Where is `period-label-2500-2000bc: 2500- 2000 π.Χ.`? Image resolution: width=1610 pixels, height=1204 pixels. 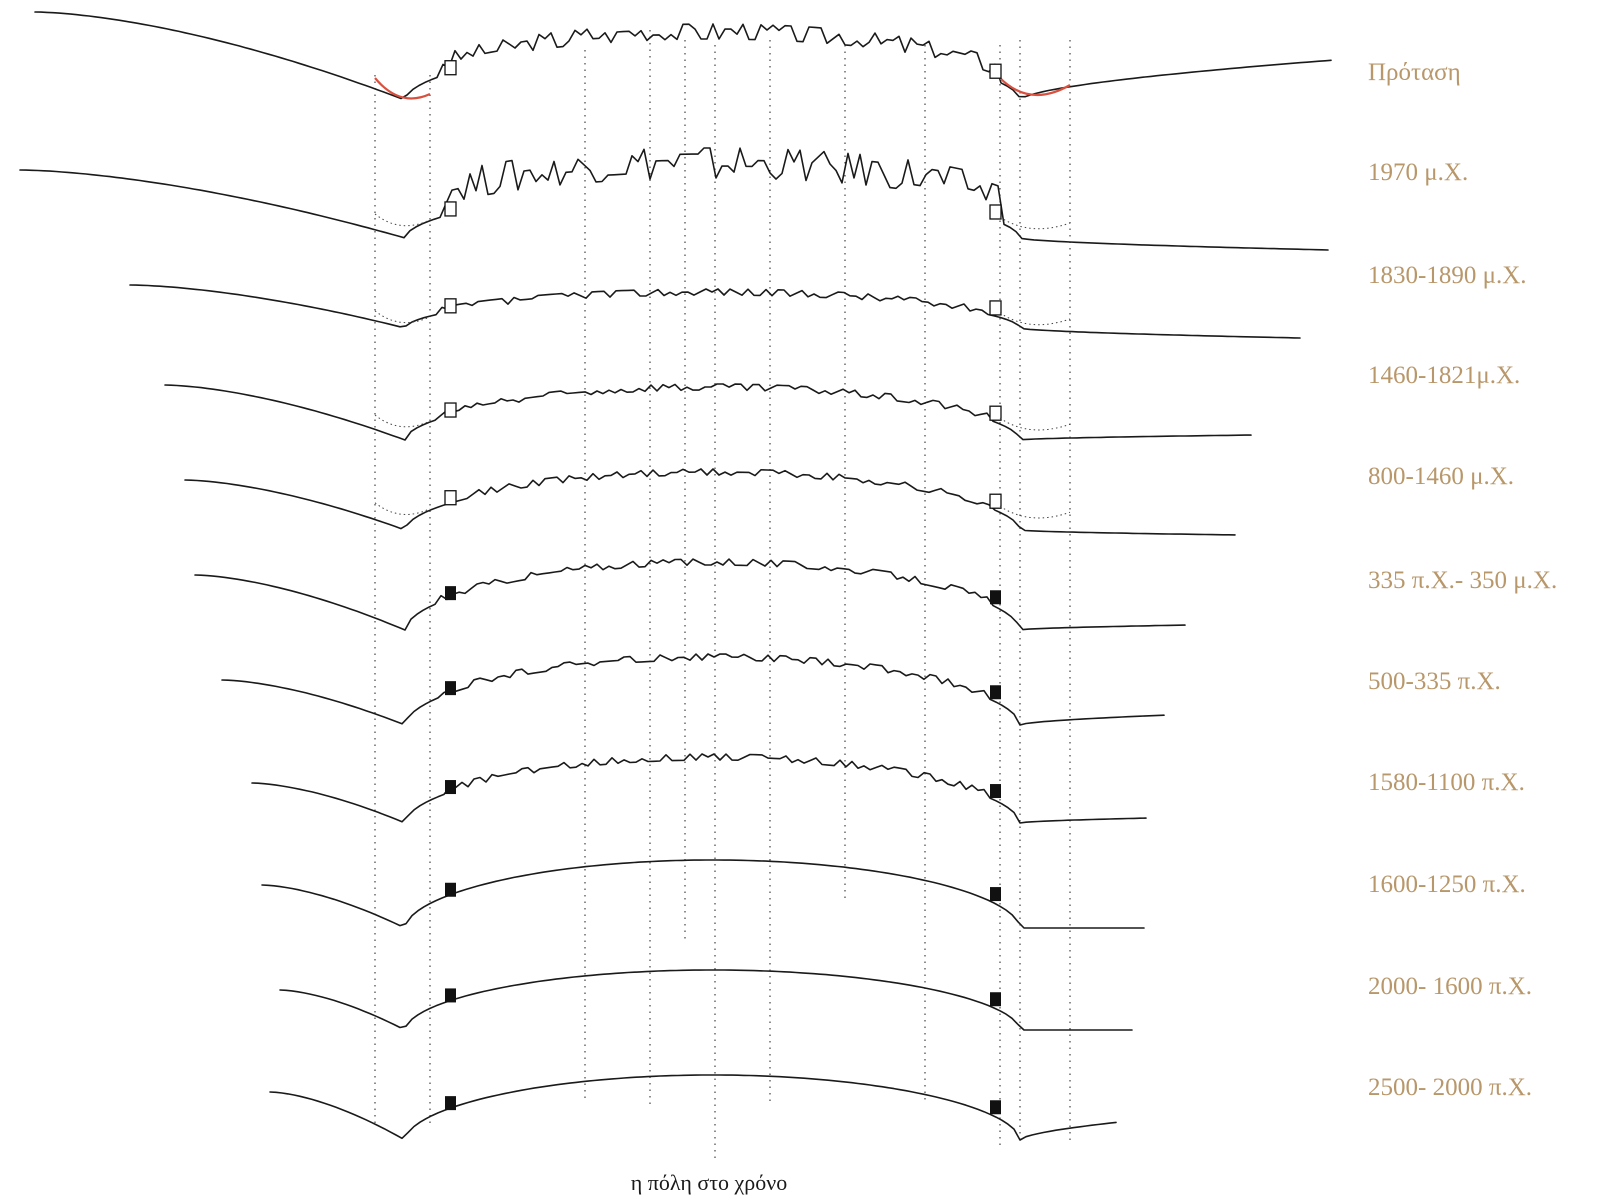 period-label-2500-2000bc: 2500- 2000 π.Χ. is located at coordinates (1450, 1087).